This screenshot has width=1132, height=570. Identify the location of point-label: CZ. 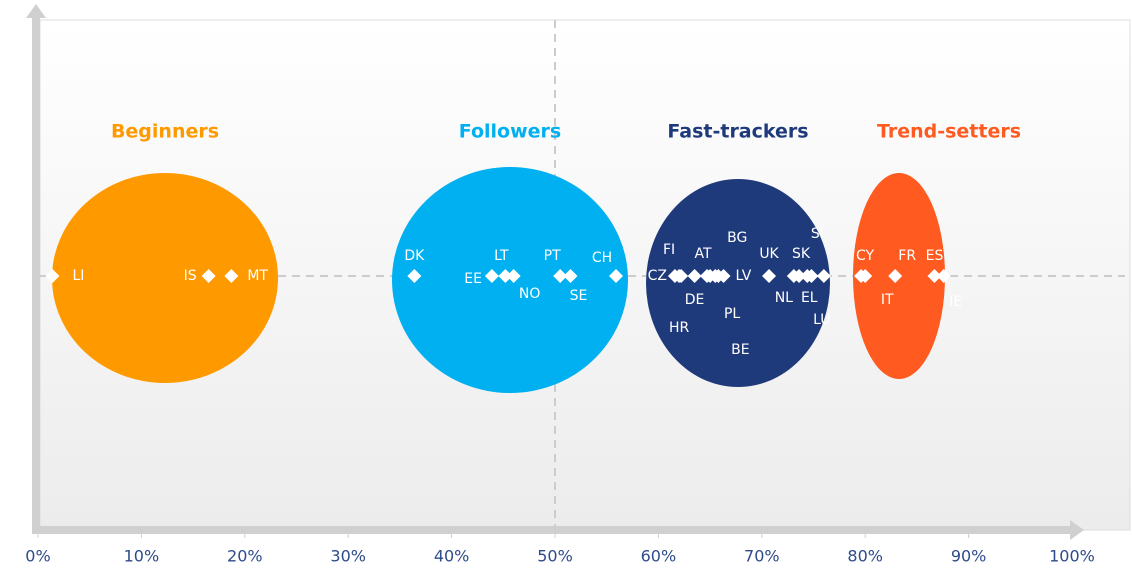
(657, 276).